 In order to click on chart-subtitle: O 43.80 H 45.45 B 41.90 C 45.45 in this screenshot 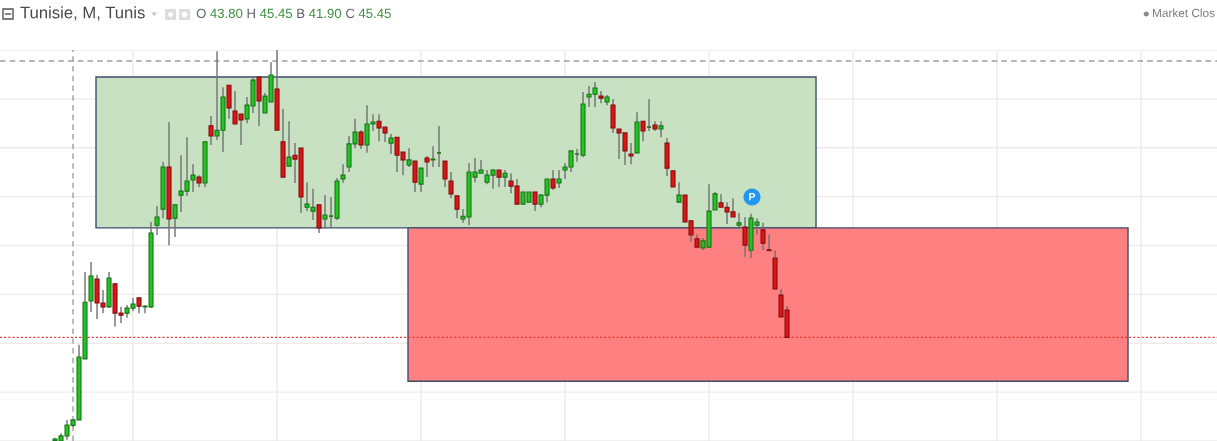, I will do `click(293, 13)`.